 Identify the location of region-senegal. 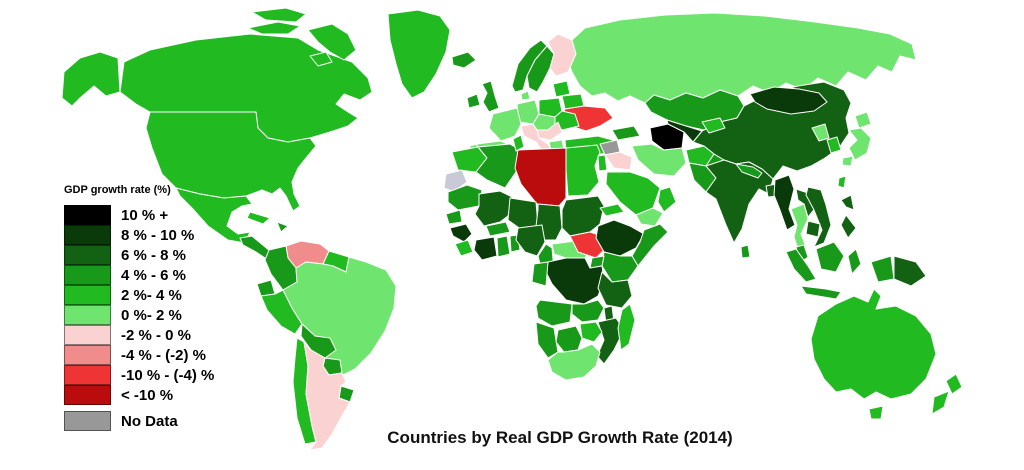
(454, 217).